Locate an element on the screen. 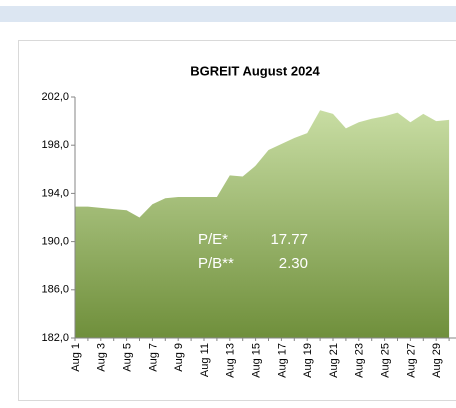 The height and width of the screenshot is (408, 456). x-tick-label: Aug 25 is located at coordinates (386, 360).